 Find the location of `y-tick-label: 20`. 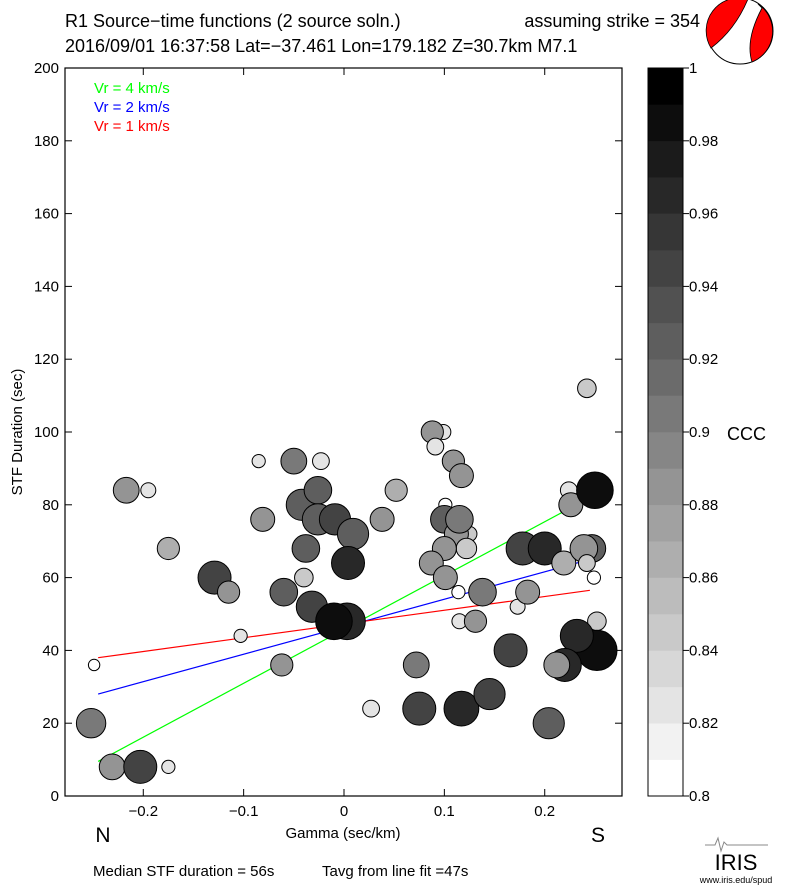

y-tick-label: 20 is located at coordinates (50, 723).